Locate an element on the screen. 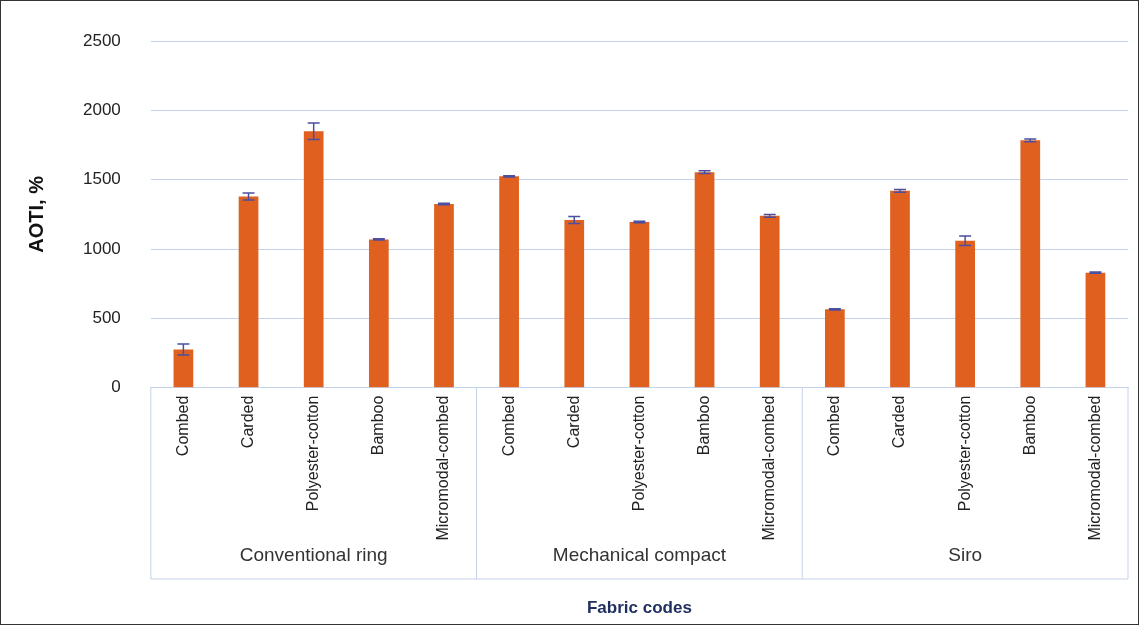  y-tick-label: 500 is located at coordinates (106, 318).